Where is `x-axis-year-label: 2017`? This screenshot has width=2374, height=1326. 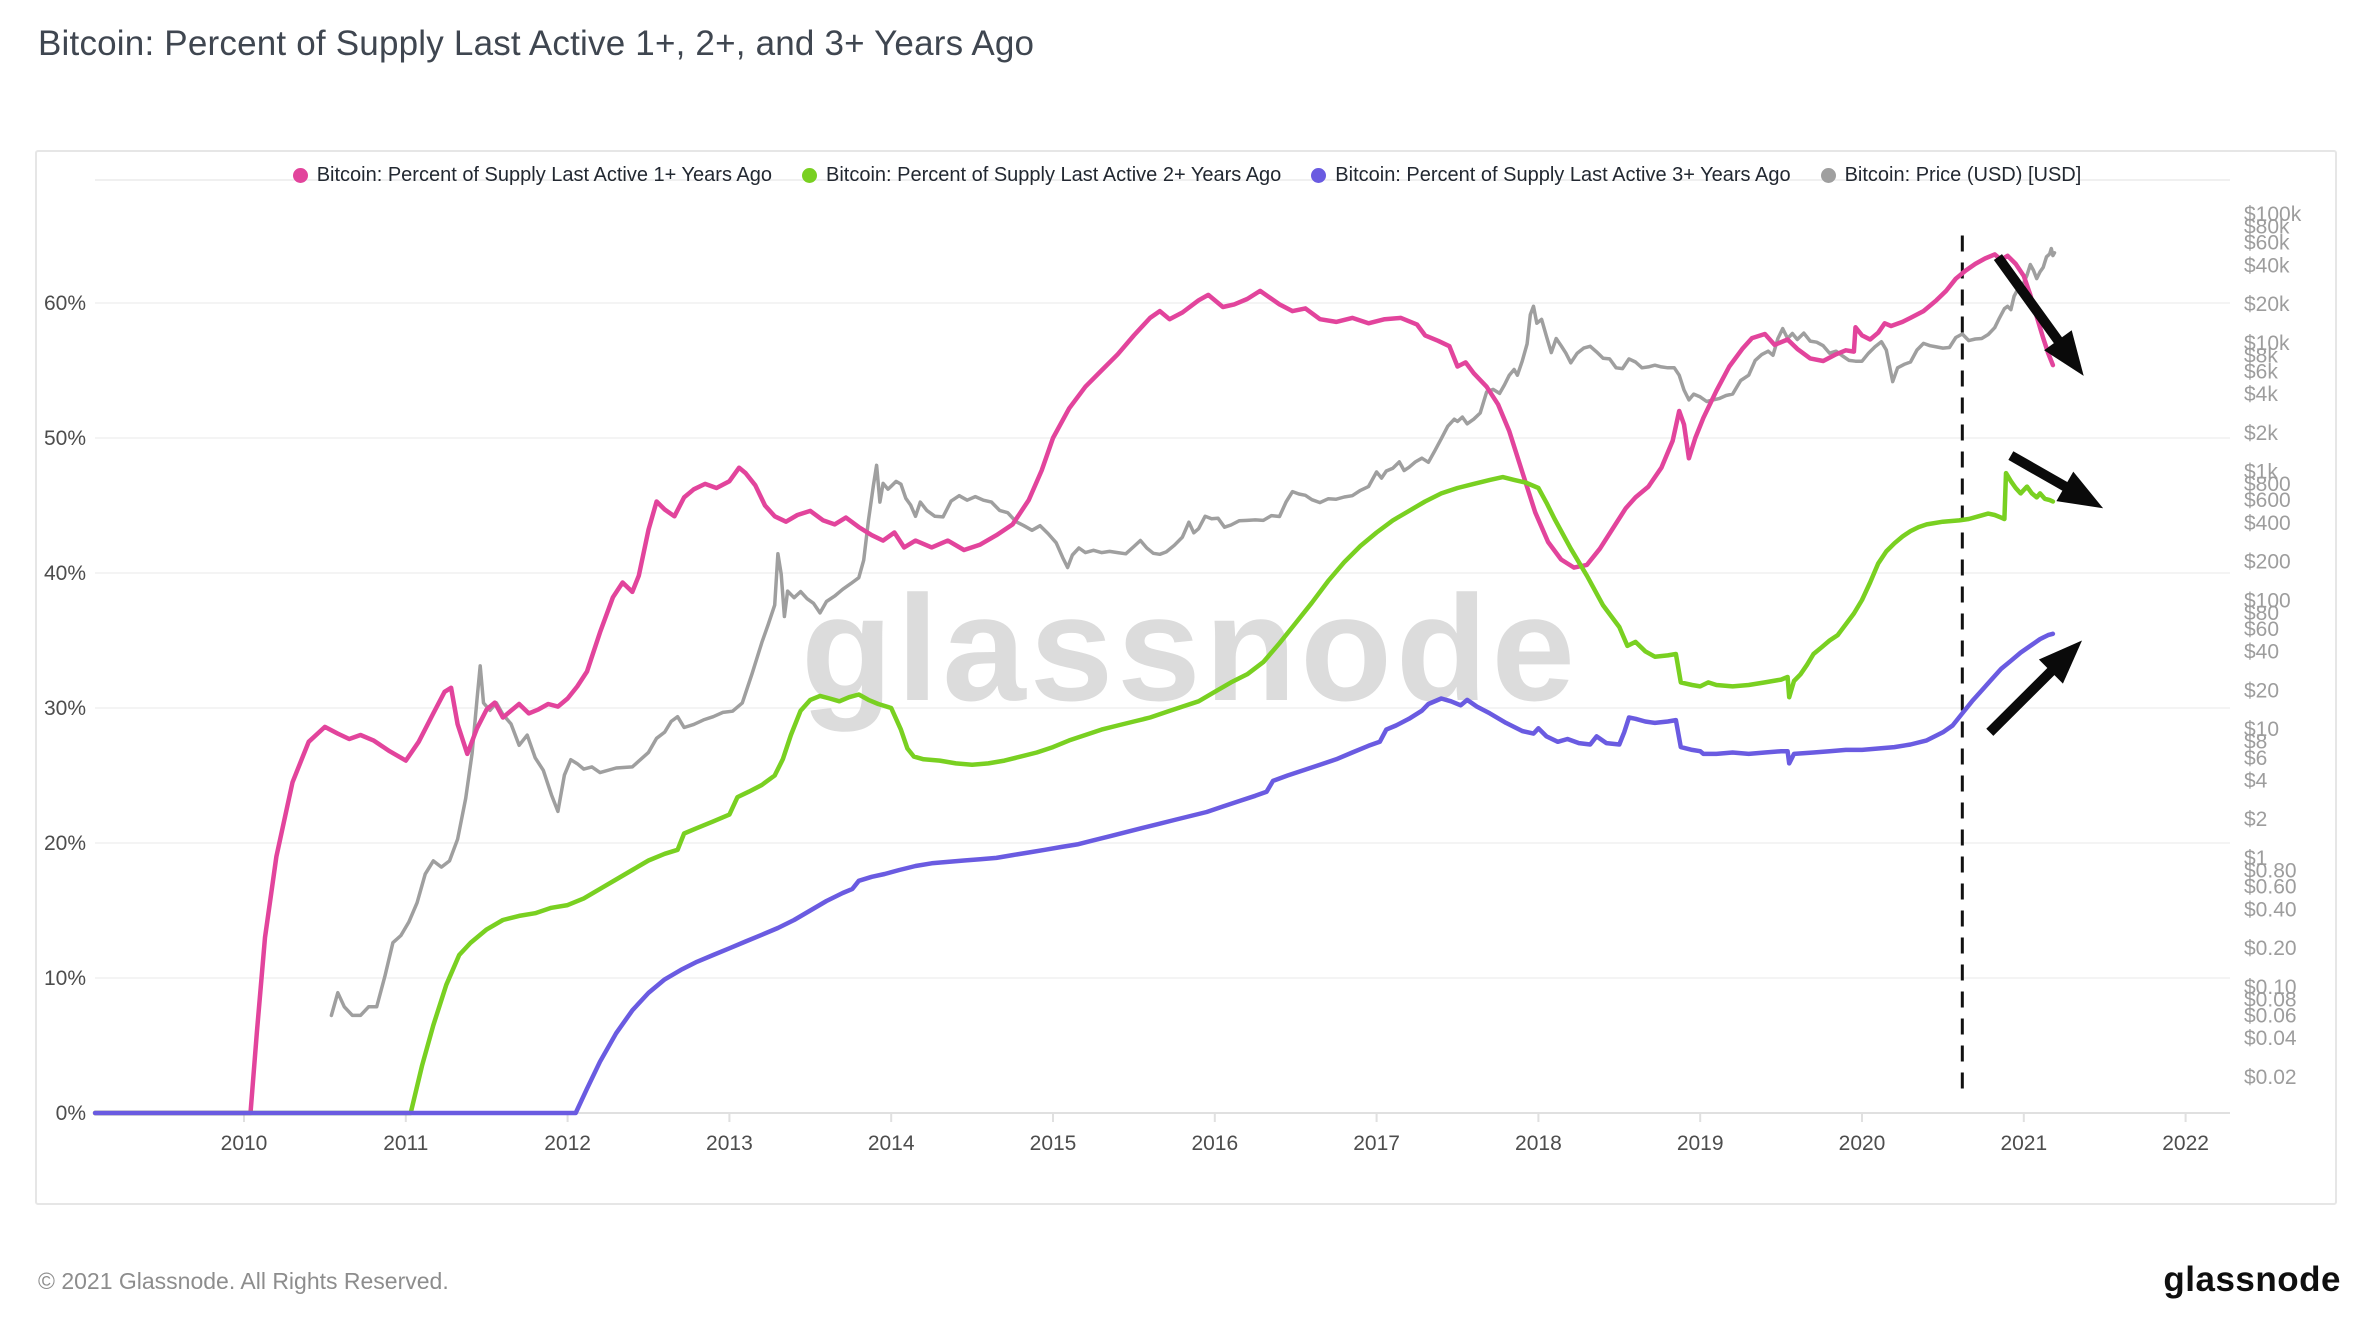 x-axis-year-label: 2017 is located at coordinates (1376, 1143).